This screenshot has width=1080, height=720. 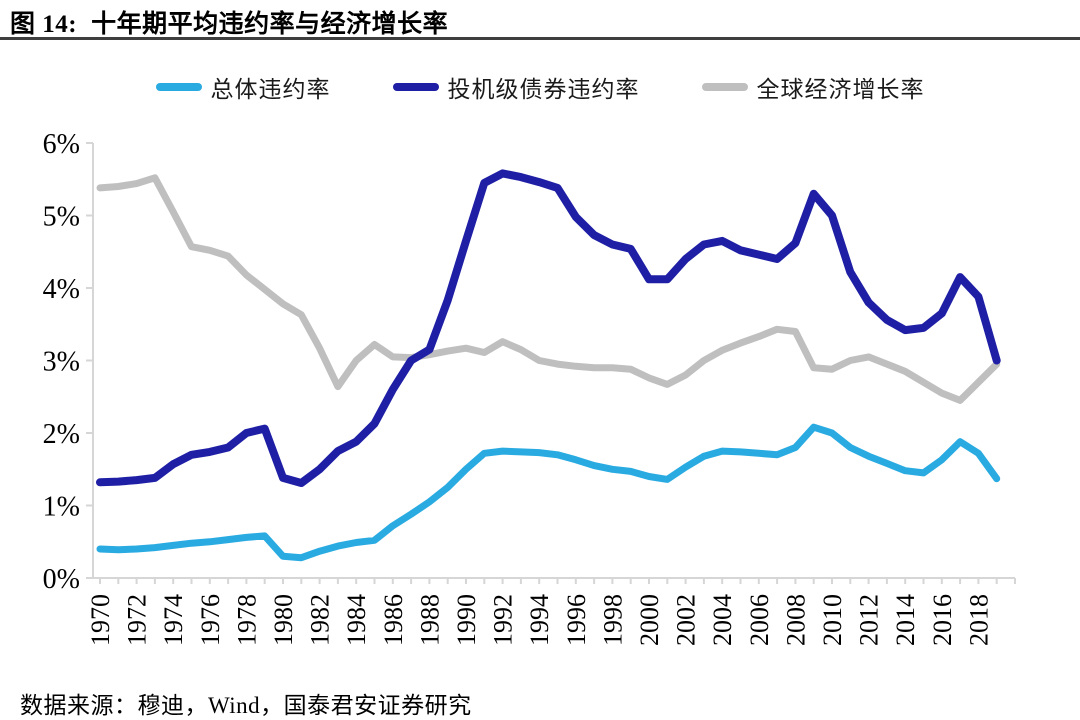 I want to click on x-axis-tick-label: 2000, so click(x=649, y=620).